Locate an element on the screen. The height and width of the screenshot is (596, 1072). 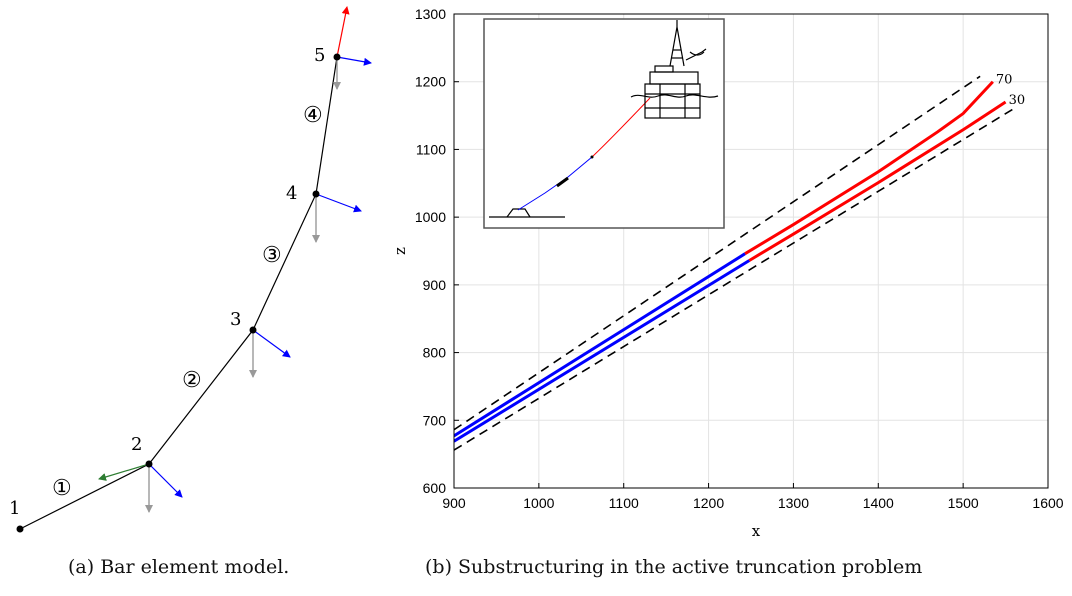
inset-schematic is located at coordinates (604, 123).